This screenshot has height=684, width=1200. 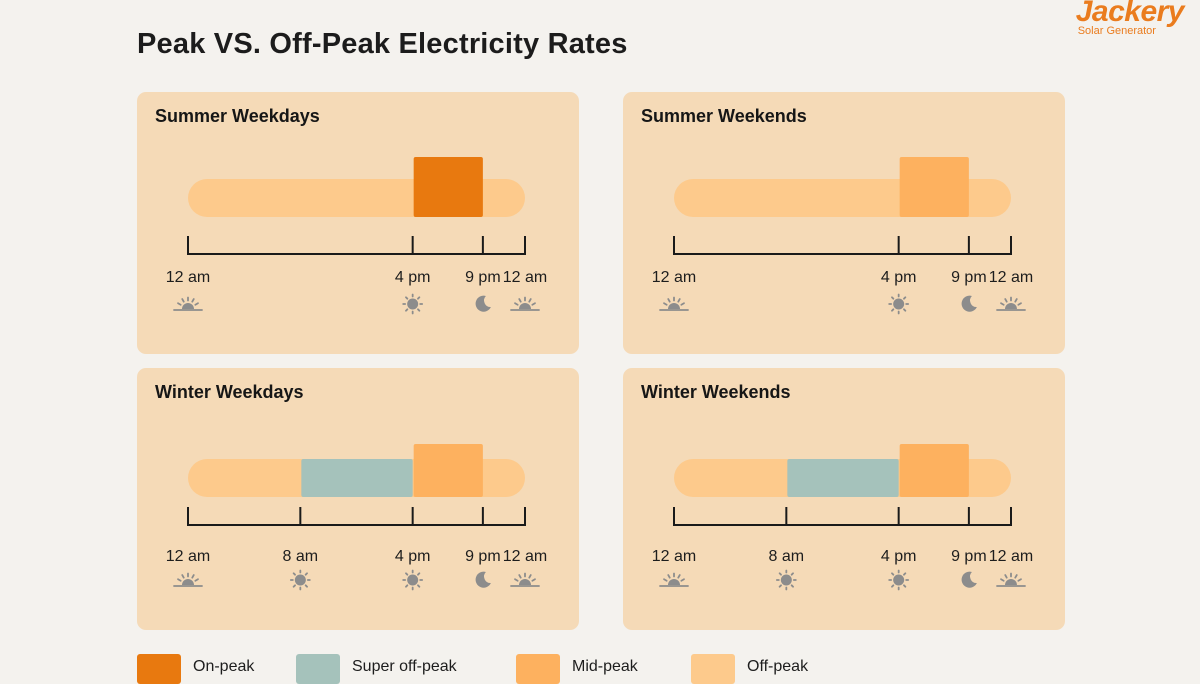 What do you see at coordinates (404, 666) in the screenshot?
I see `legend-label: Super off-peak` at bounding box center [404, 666].